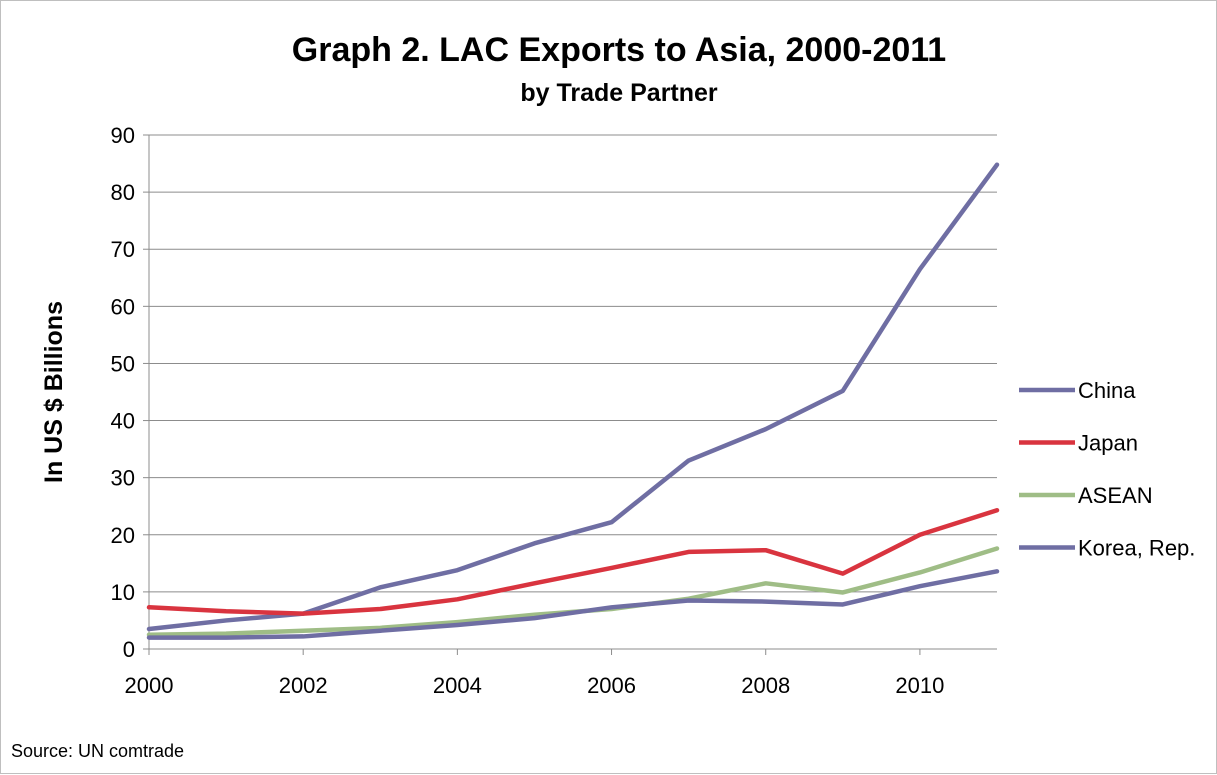  I want to click on legend: China Japan ASEAN Korea, Rep., so click(1107, 469).